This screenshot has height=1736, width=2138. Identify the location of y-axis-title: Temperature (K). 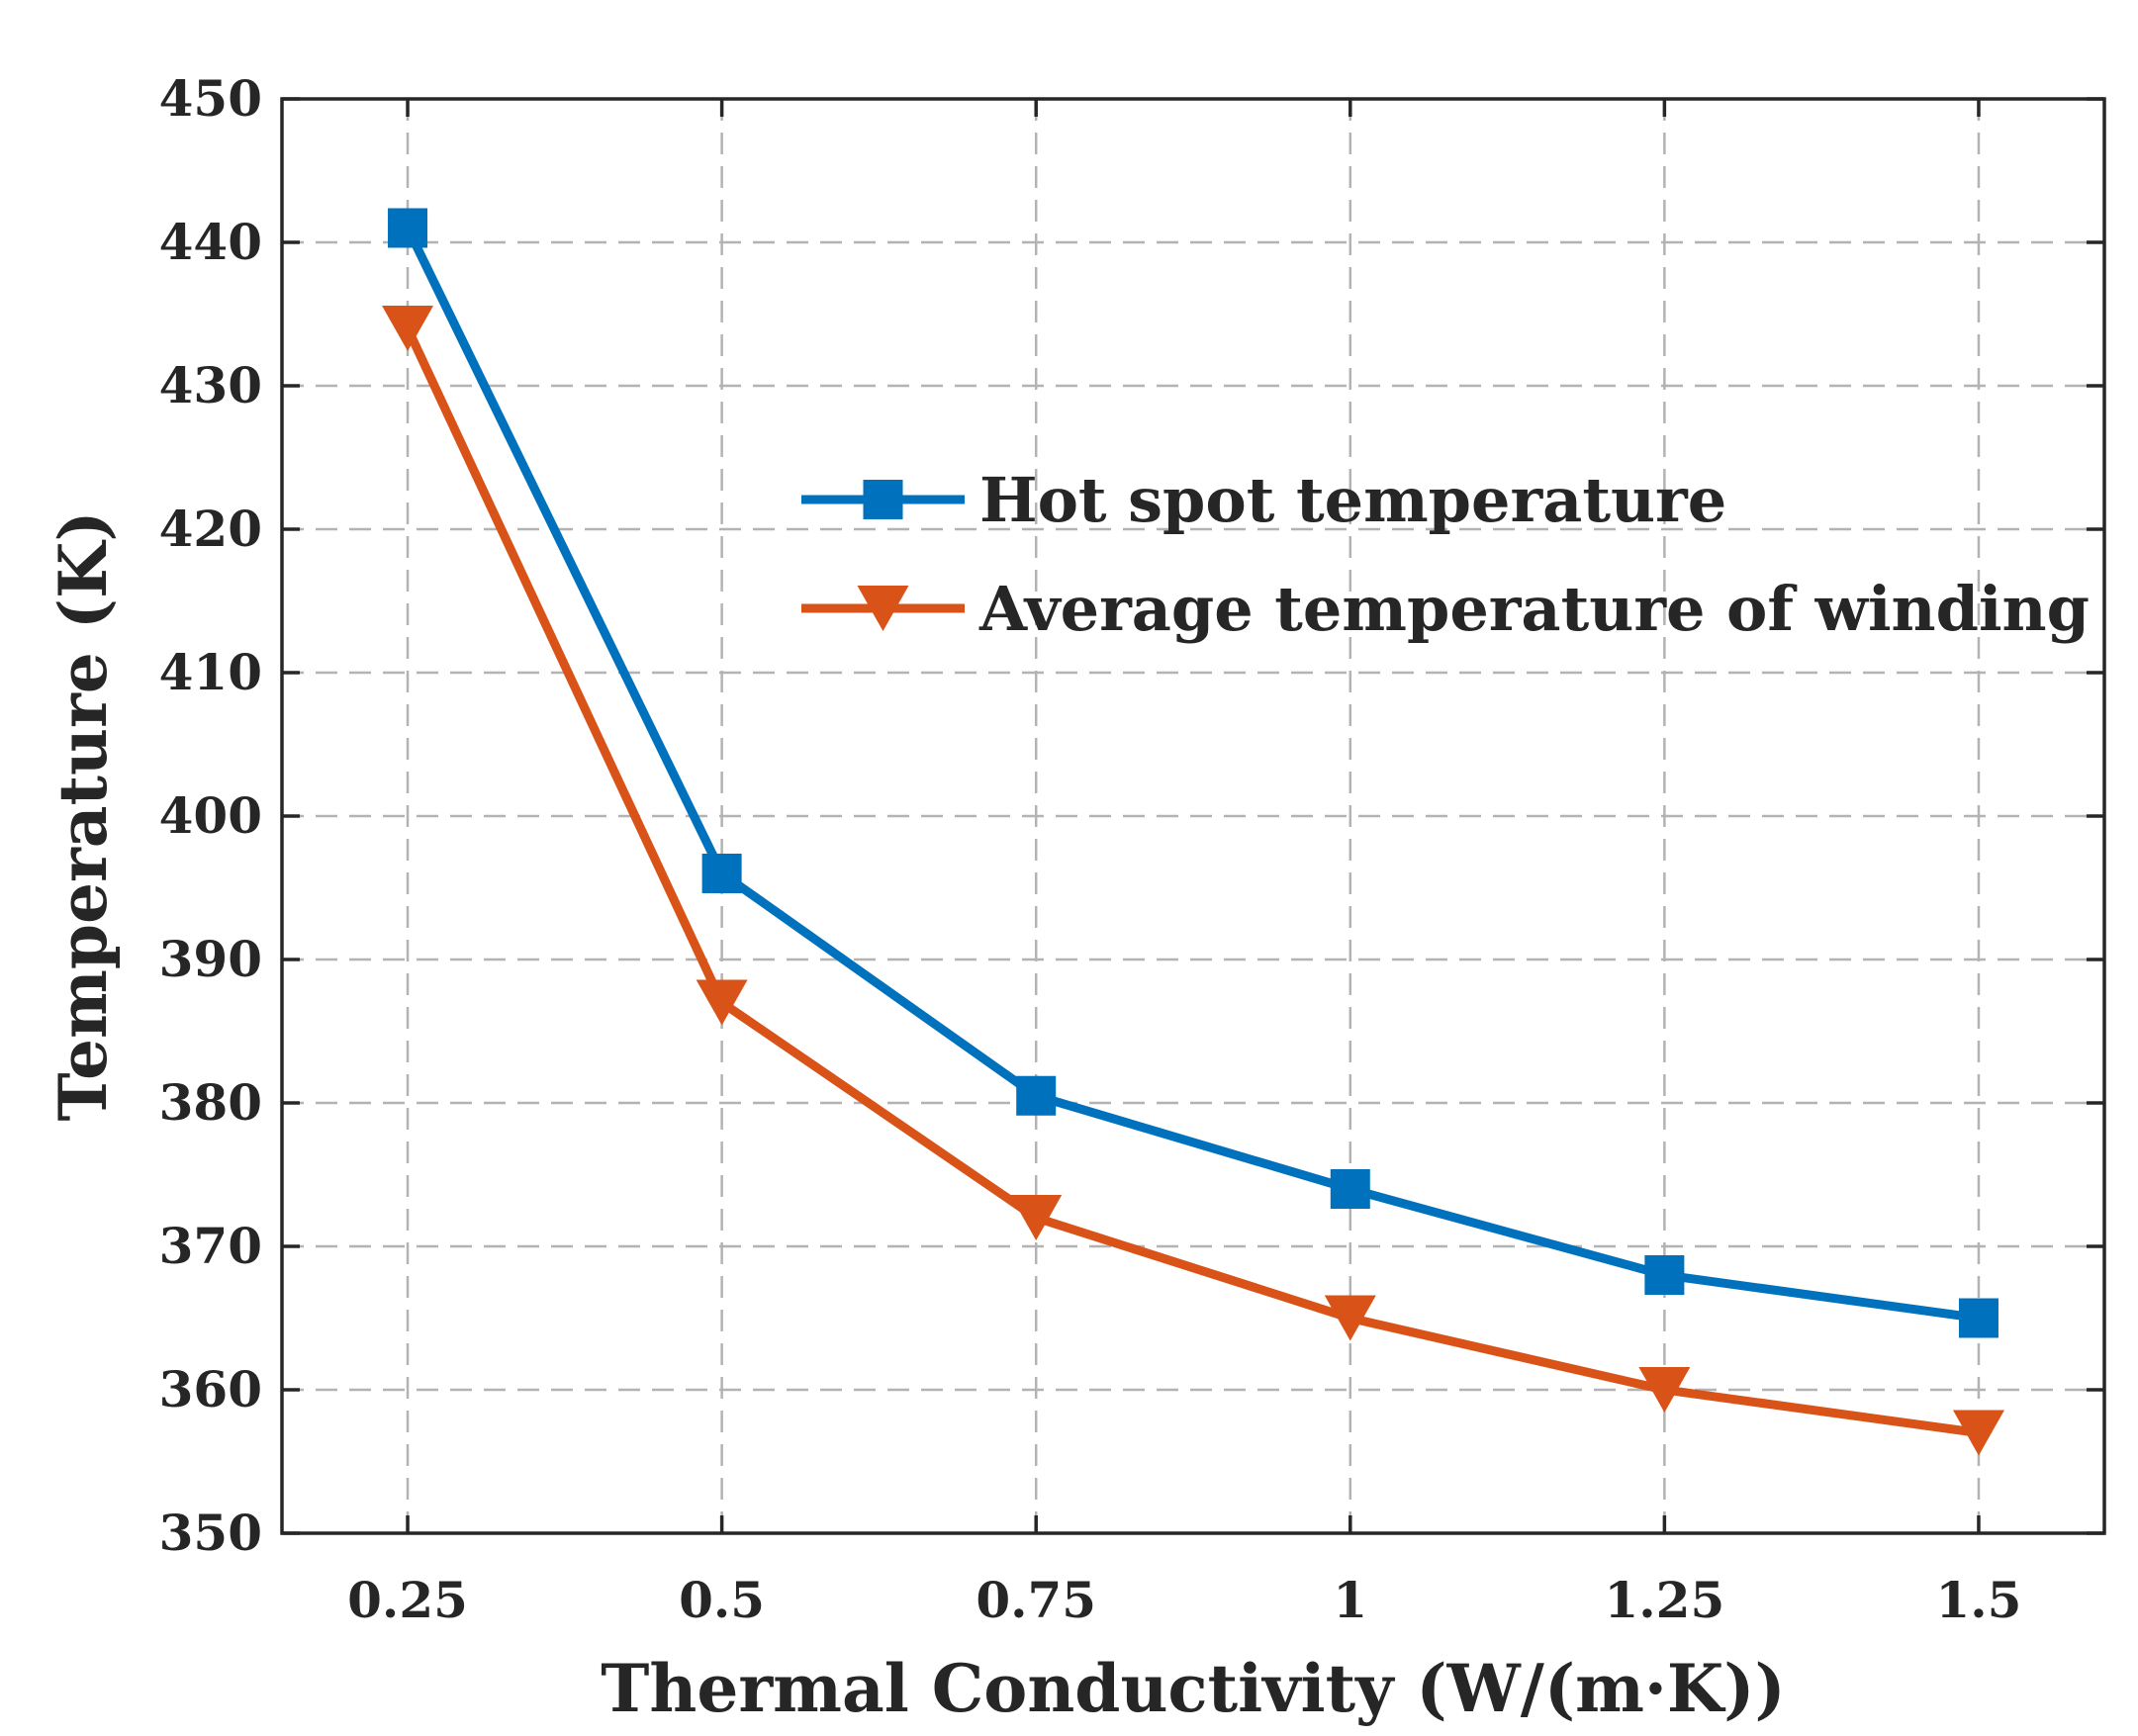
(83, 815).